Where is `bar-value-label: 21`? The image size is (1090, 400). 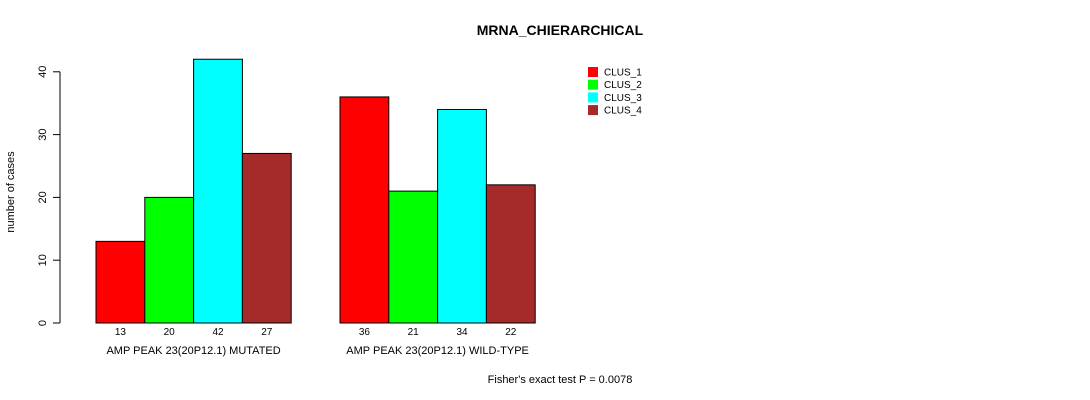 bar-value-label: 21 is located at coordinates (414, 332).